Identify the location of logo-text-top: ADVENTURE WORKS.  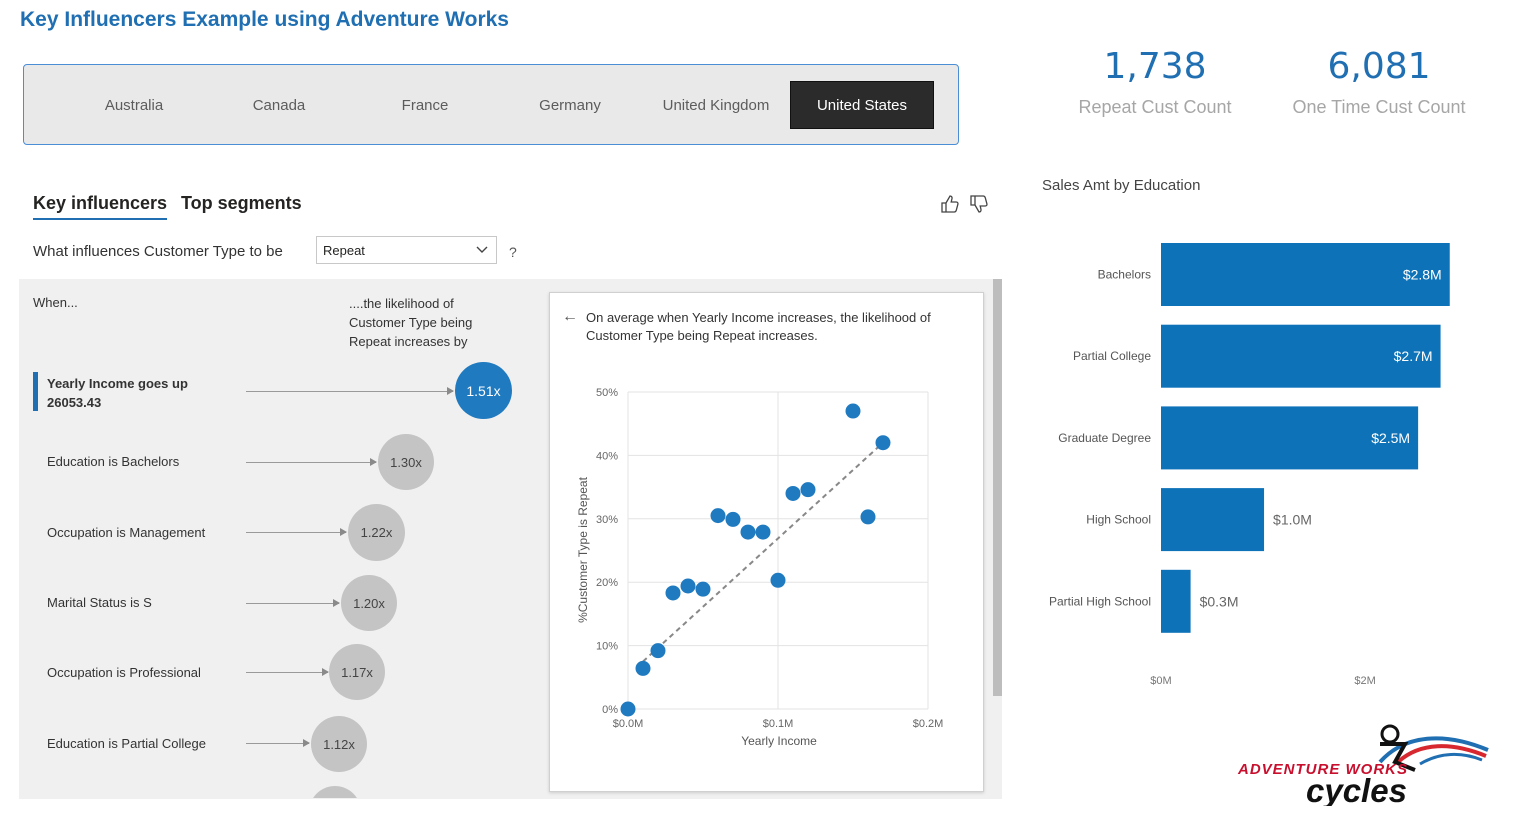
(1322, 769).